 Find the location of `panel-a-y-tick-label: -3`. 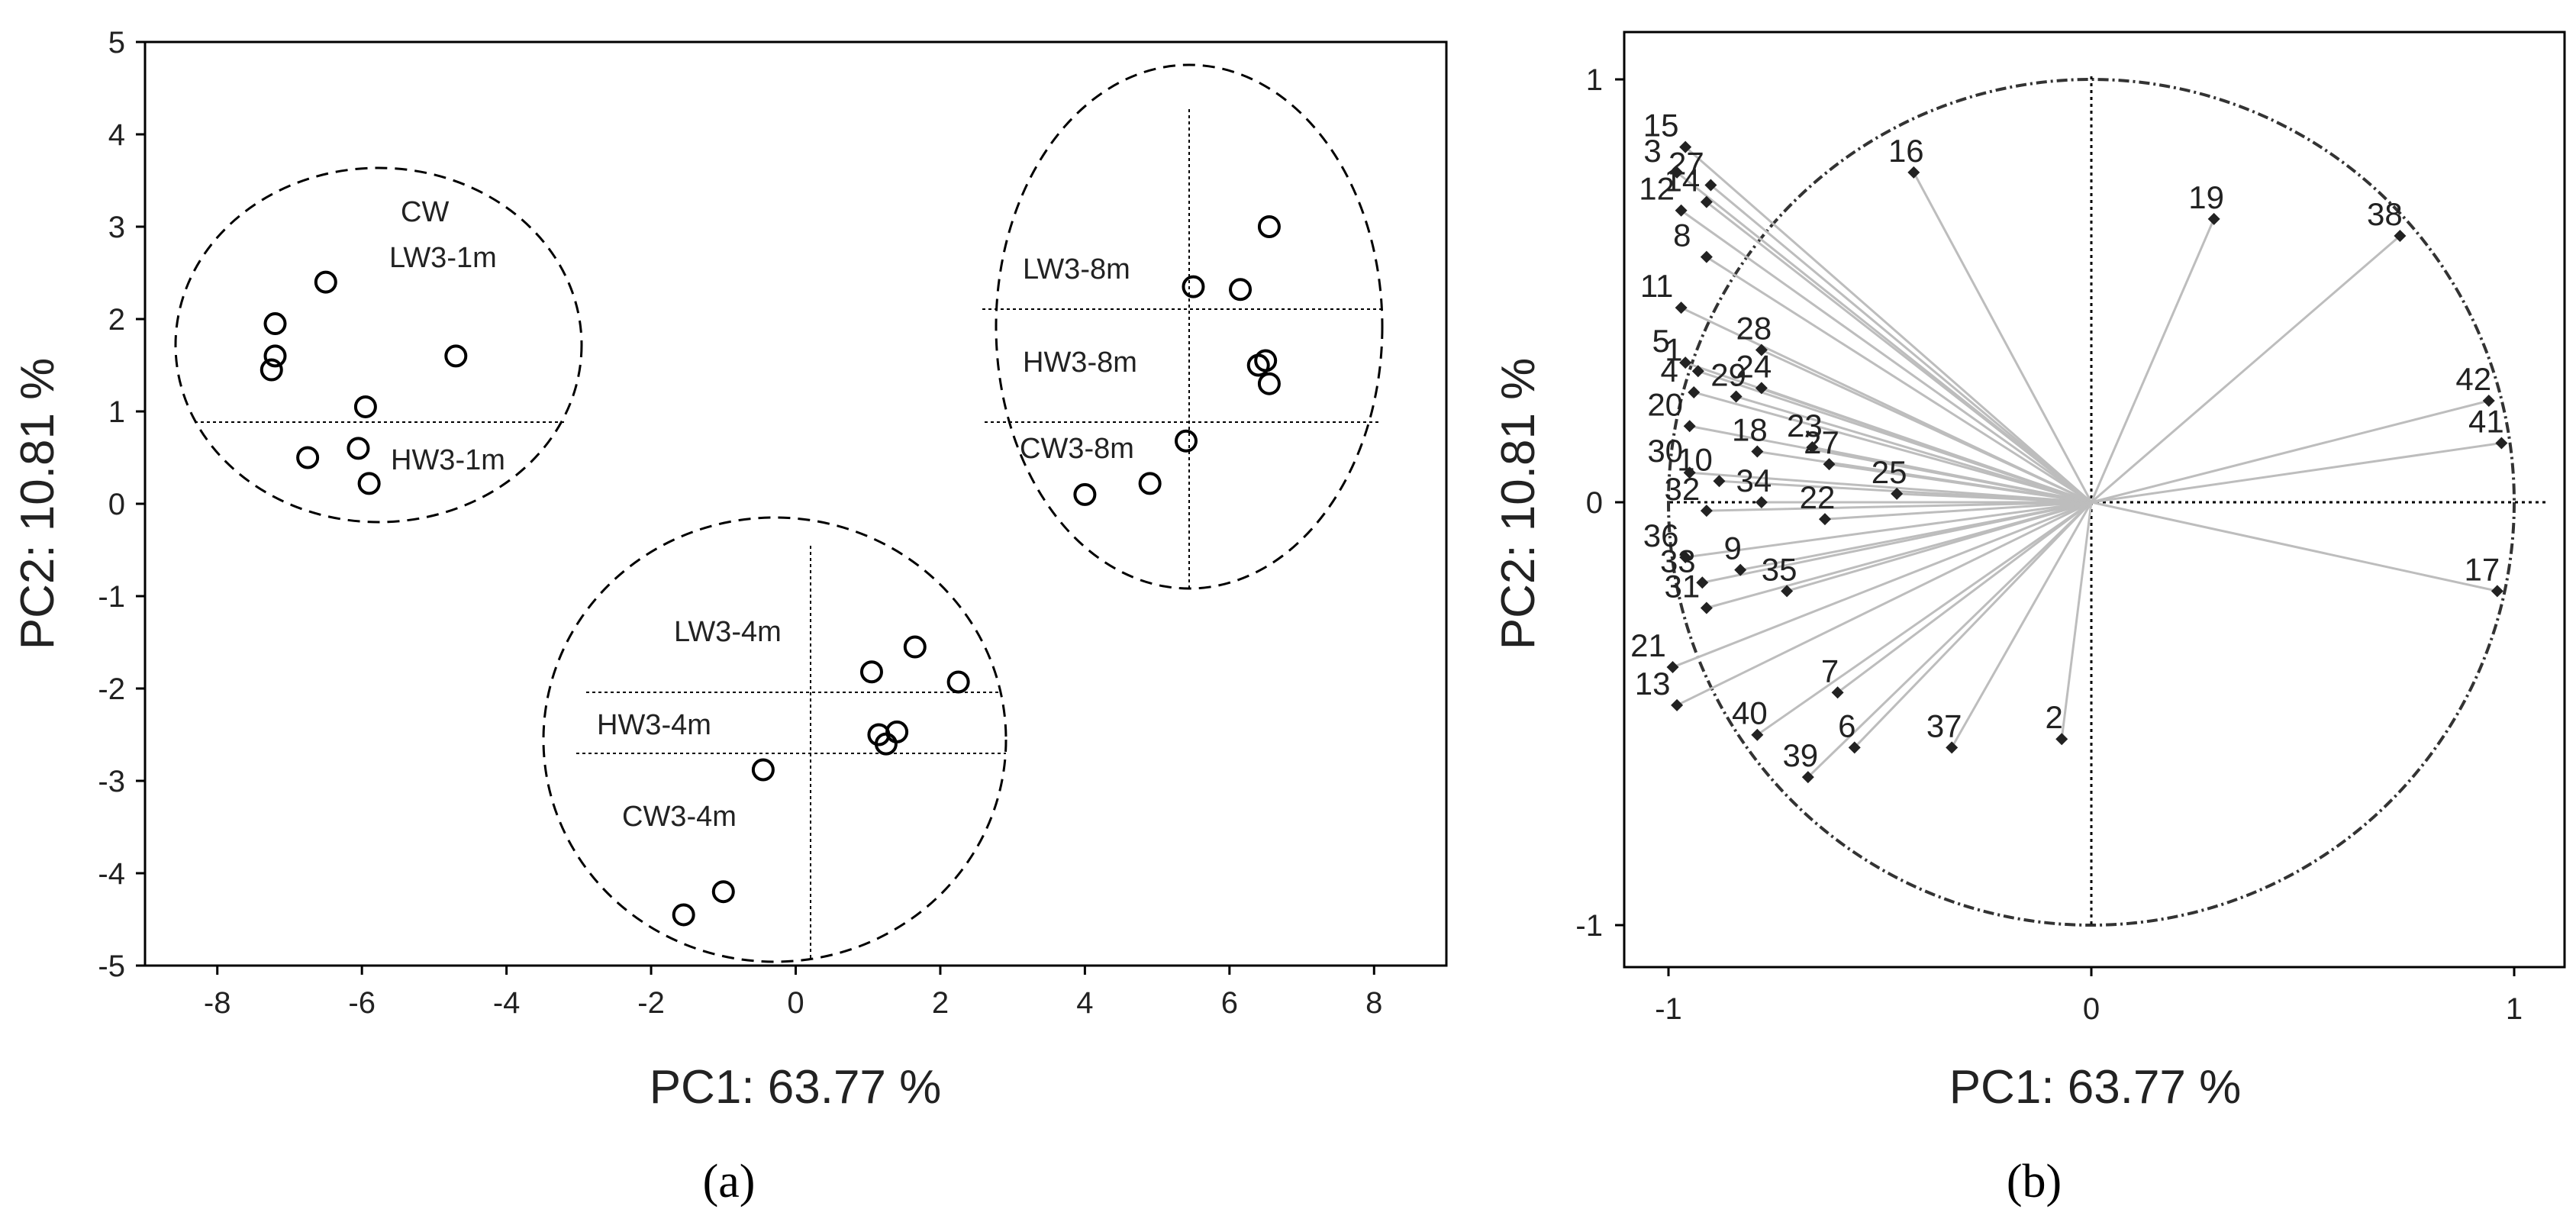

panel-a-y-tick-label: -3 is located at coordinates (111, 781).